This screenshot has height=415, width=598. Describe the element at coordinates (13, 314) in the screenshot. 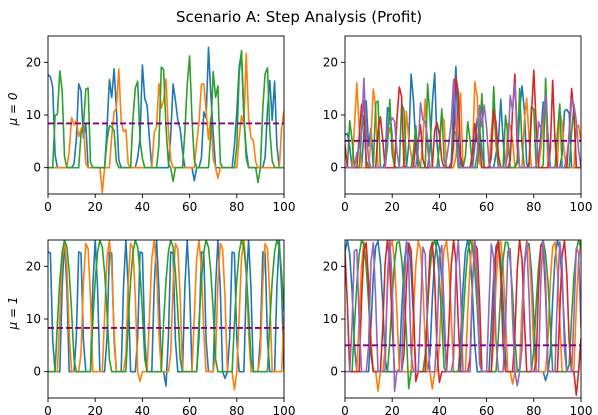

I see `row-label-mu-1: μ = 1` at that location.